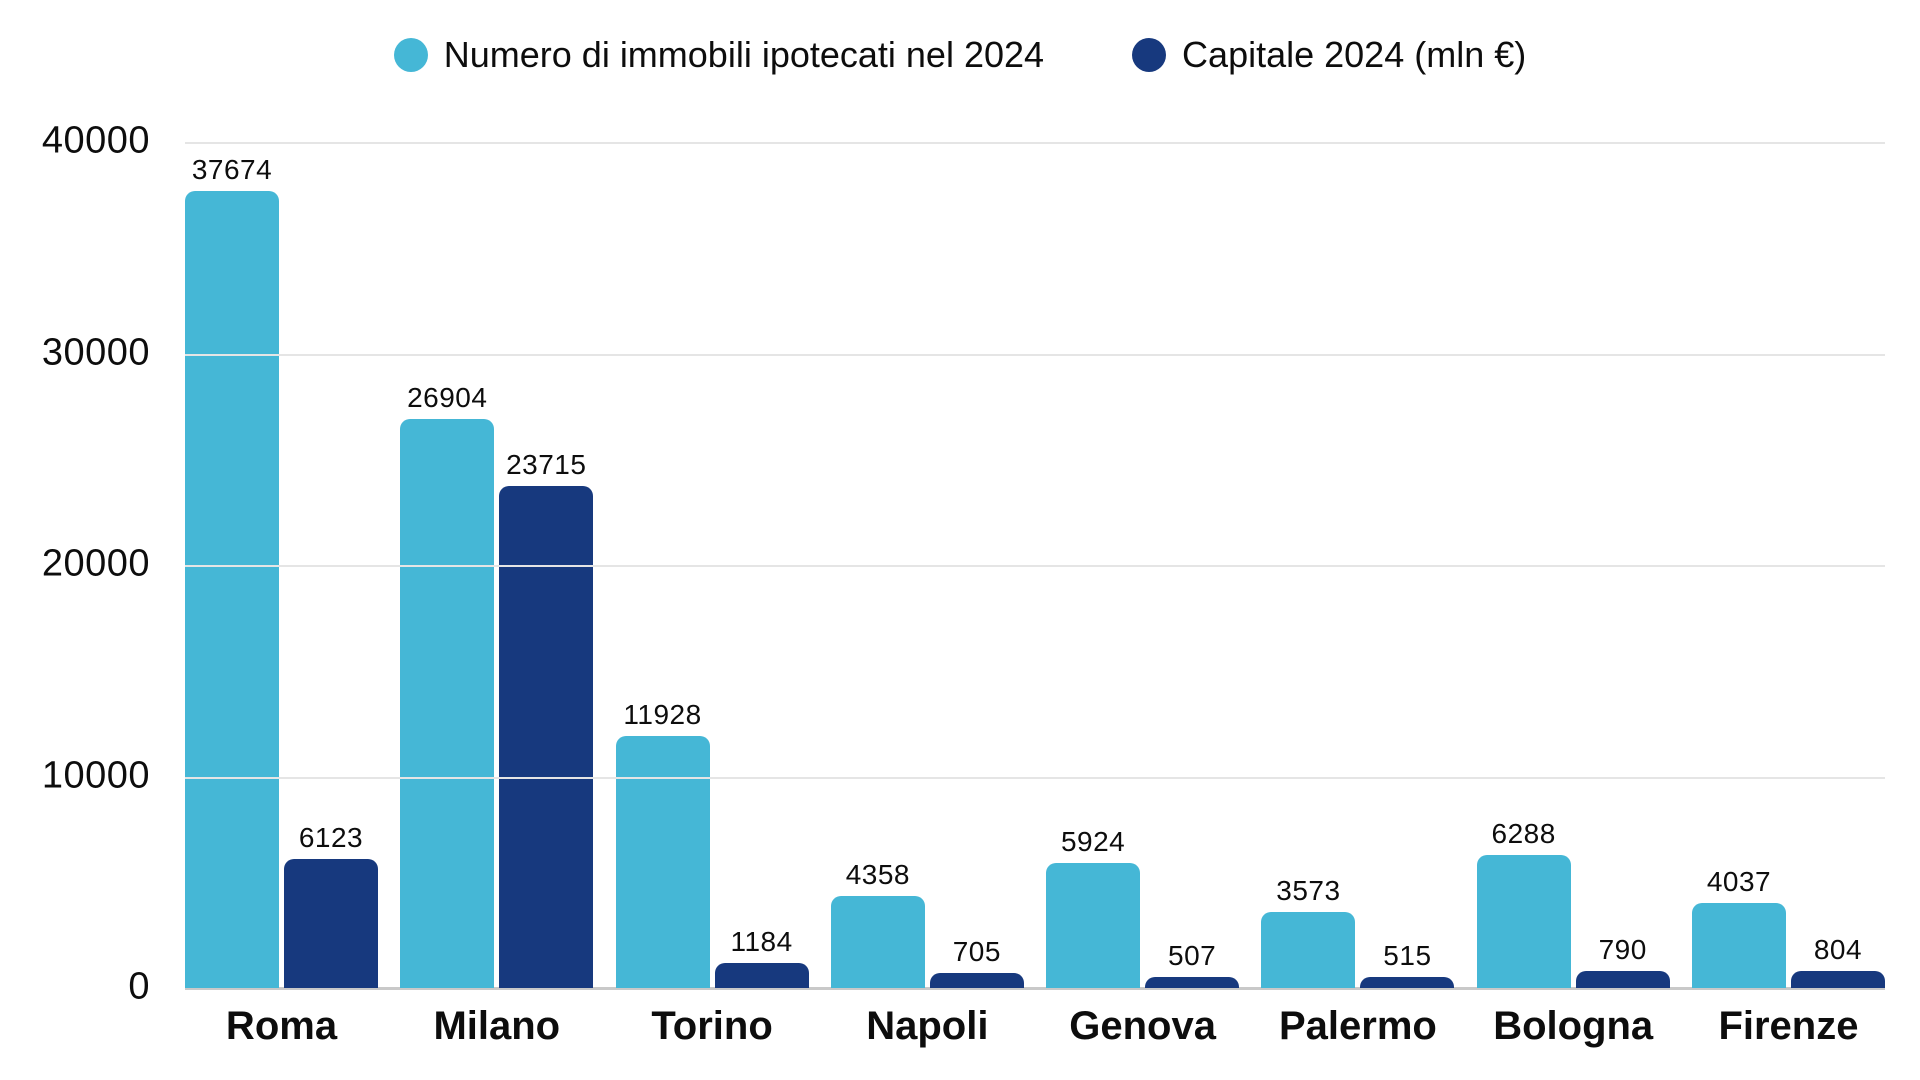 This screenshot has width=1920, height=1080. I want to click on y-axis: 0 10000 20000 30000 40000, so click(75, 564).